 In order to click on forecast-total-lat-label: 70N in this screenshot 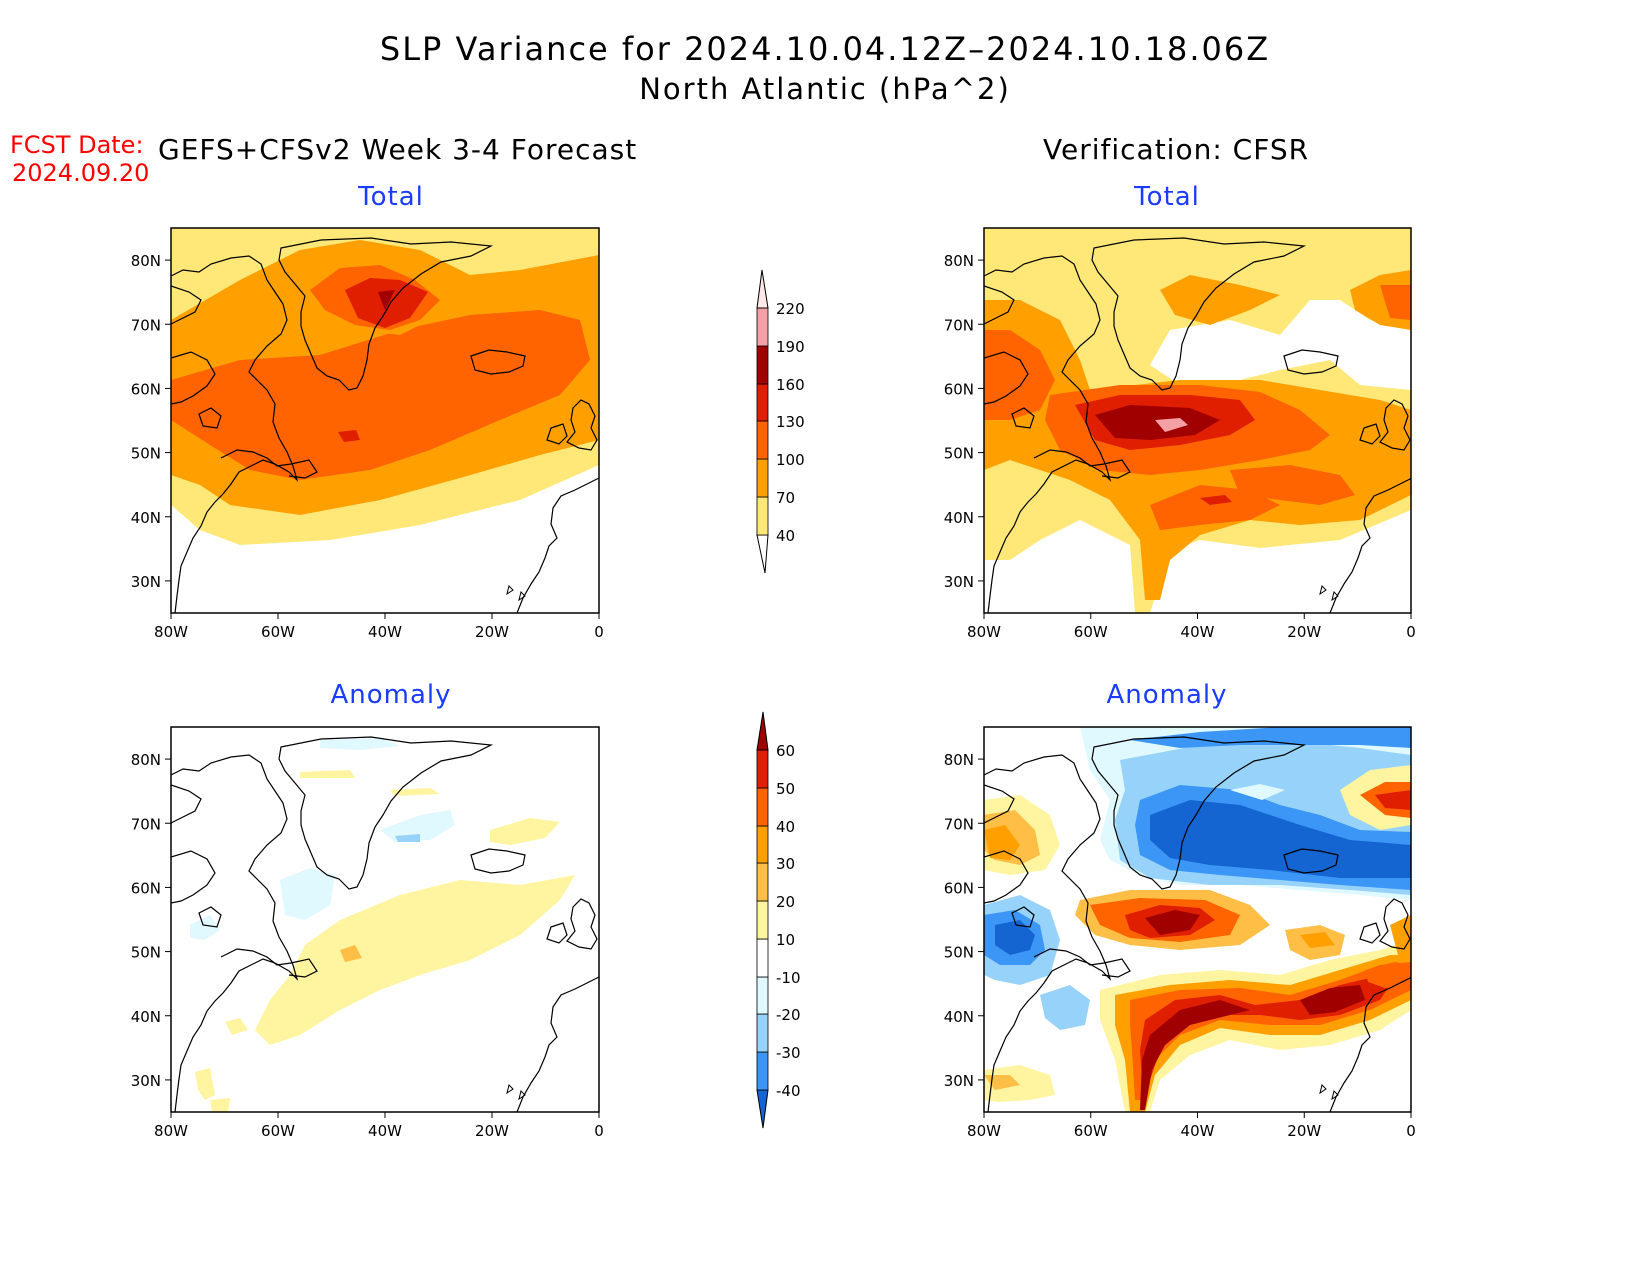, I will do `click(146, 325)`.